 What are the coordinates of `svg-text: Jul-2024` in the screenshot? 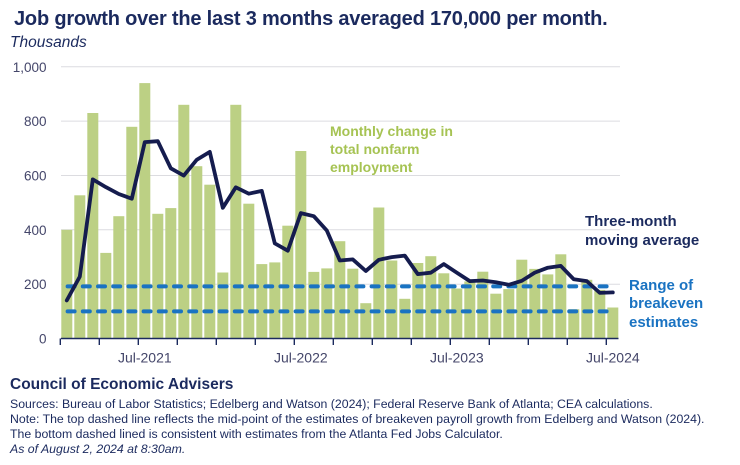 It's located at (613, 358).